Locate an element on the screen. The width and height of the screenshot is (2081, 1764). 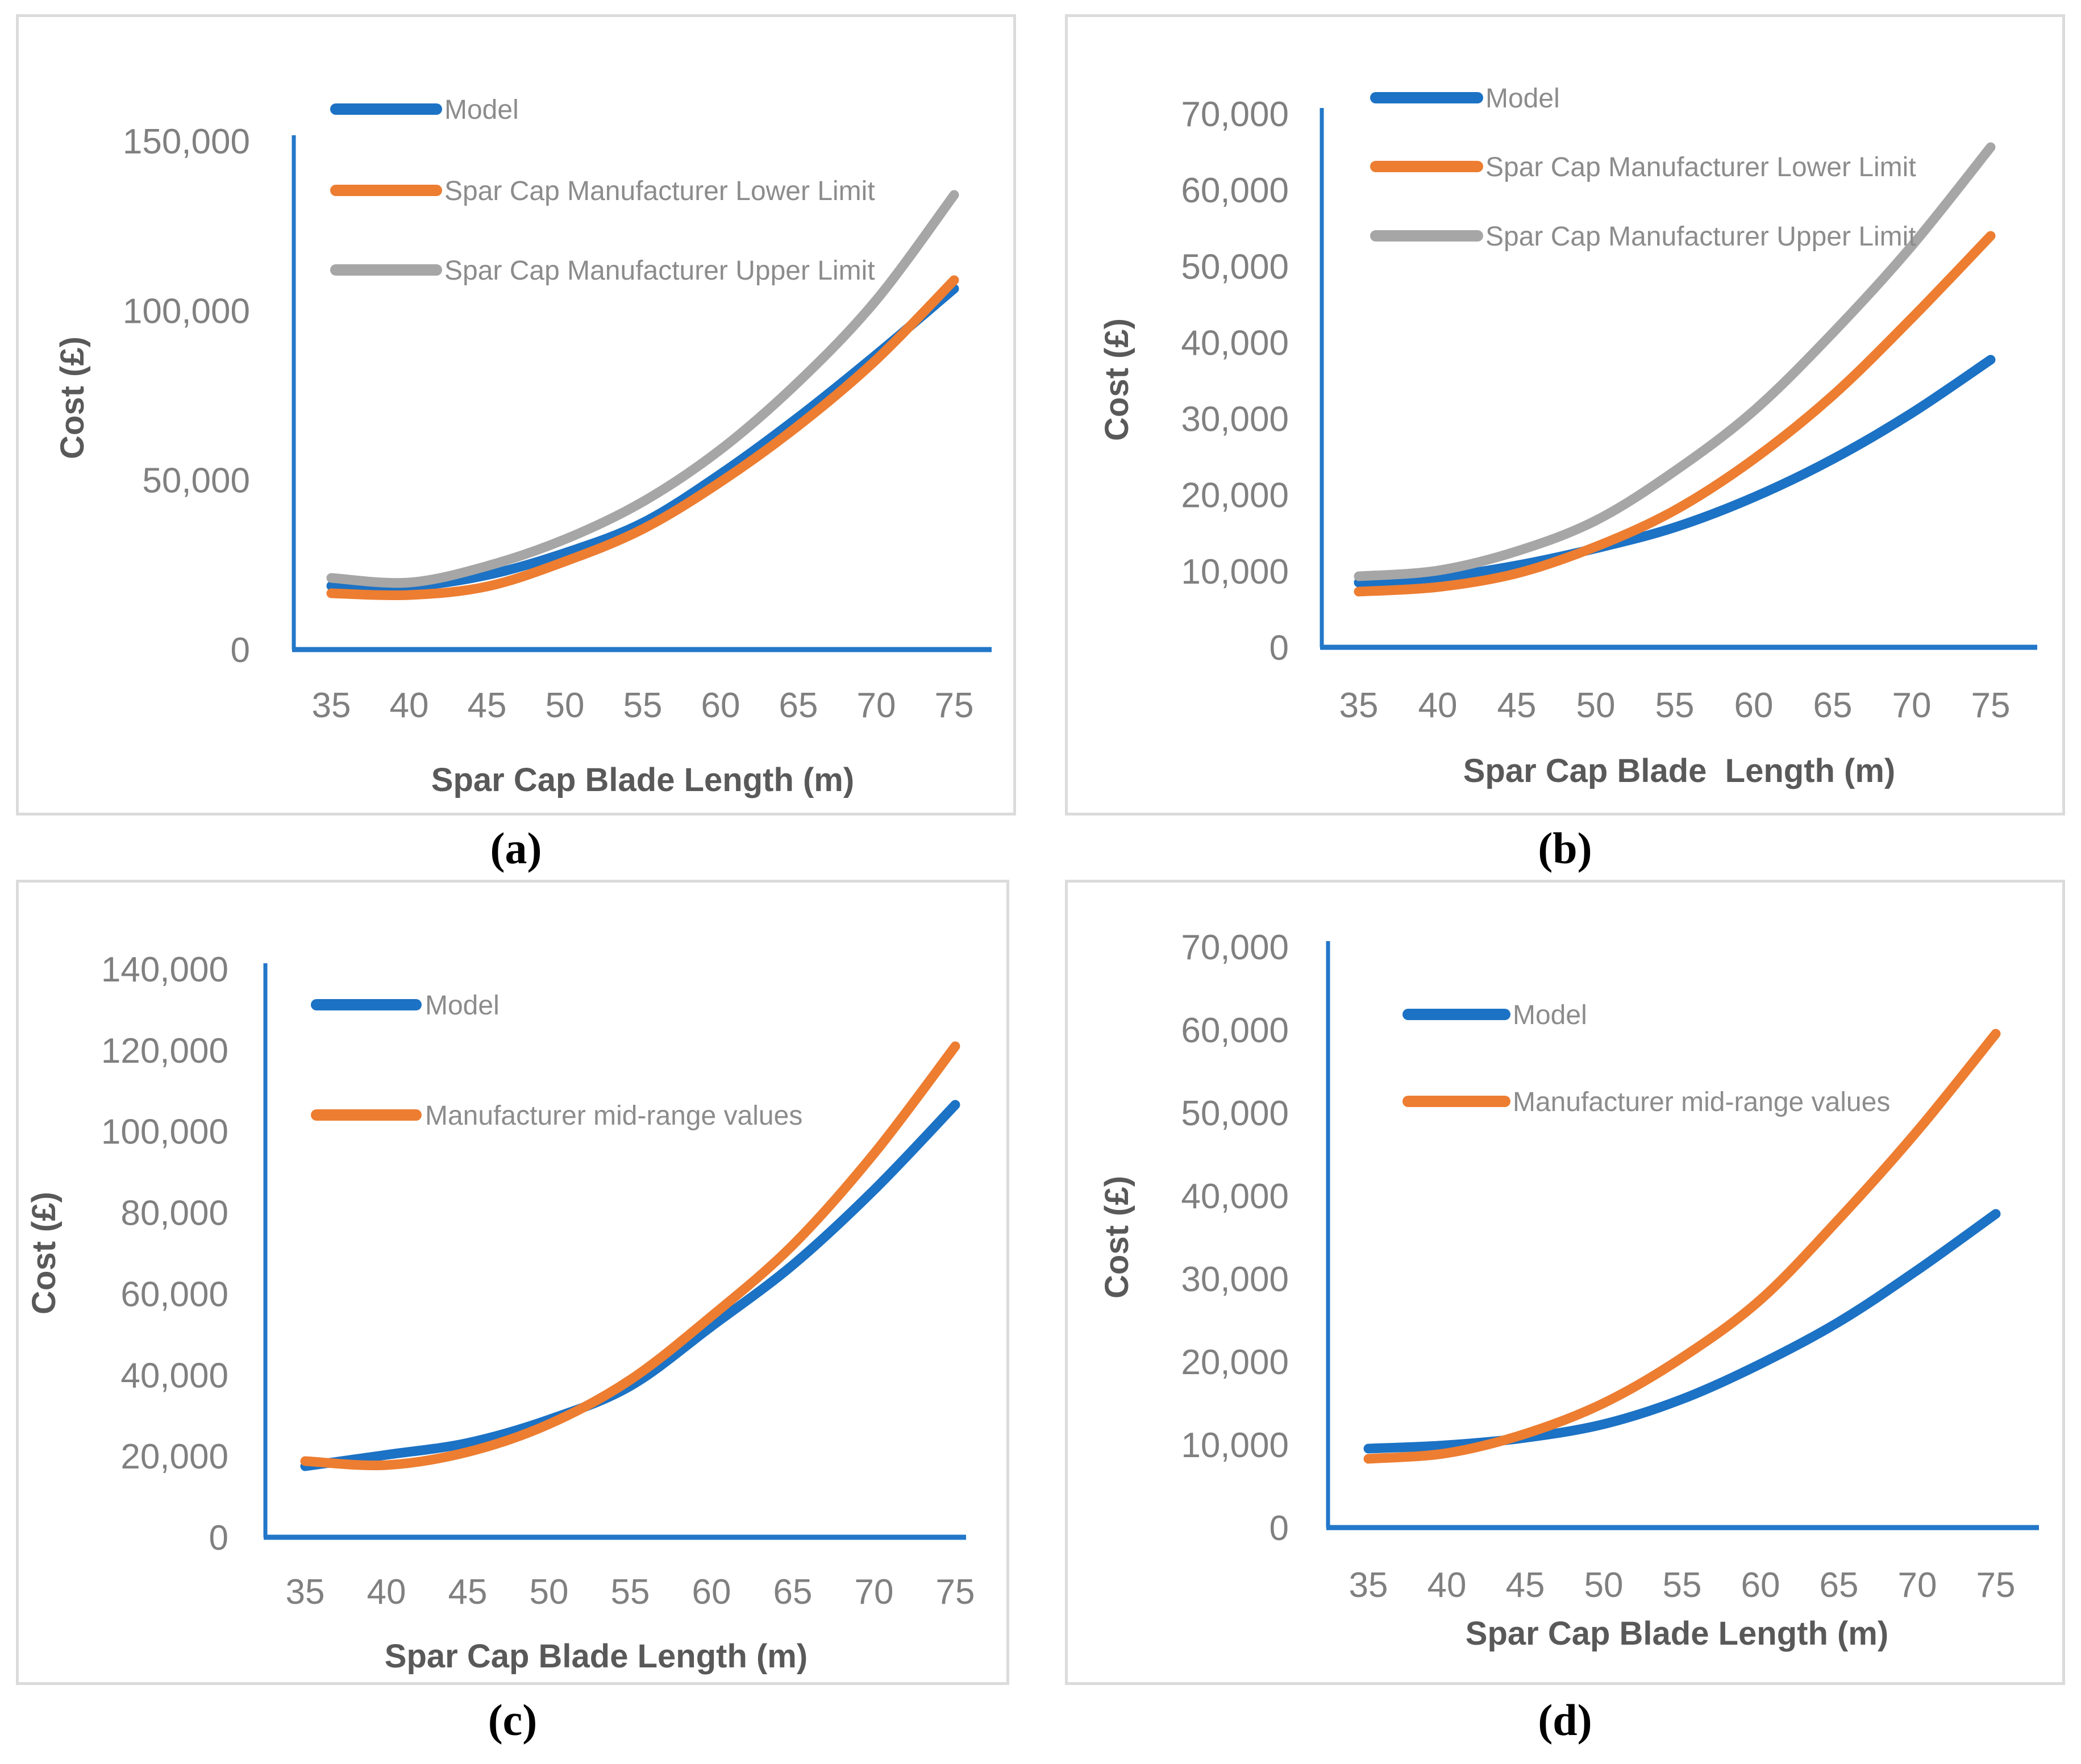
caption-c: (c) is located at coordinates (513, 1720).